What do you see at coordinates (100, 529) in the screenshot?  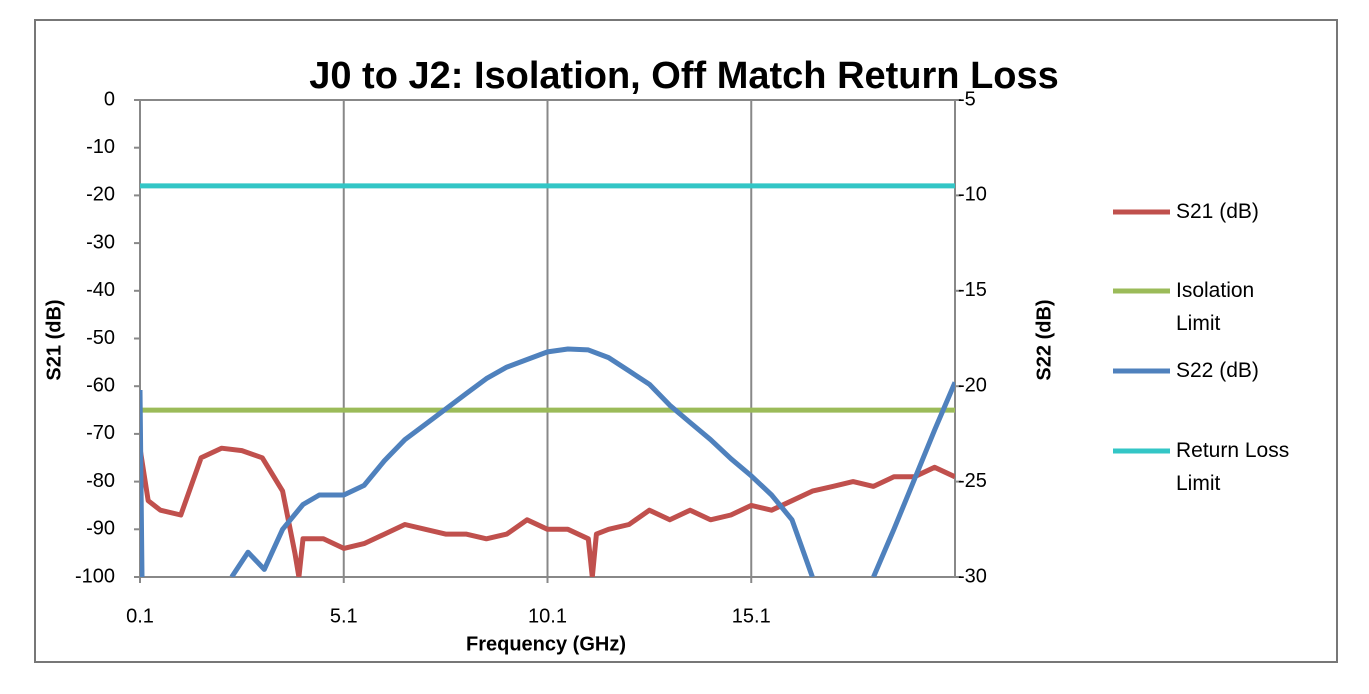 I see `y-tick-label: -90` at bounding box center [100, 529].